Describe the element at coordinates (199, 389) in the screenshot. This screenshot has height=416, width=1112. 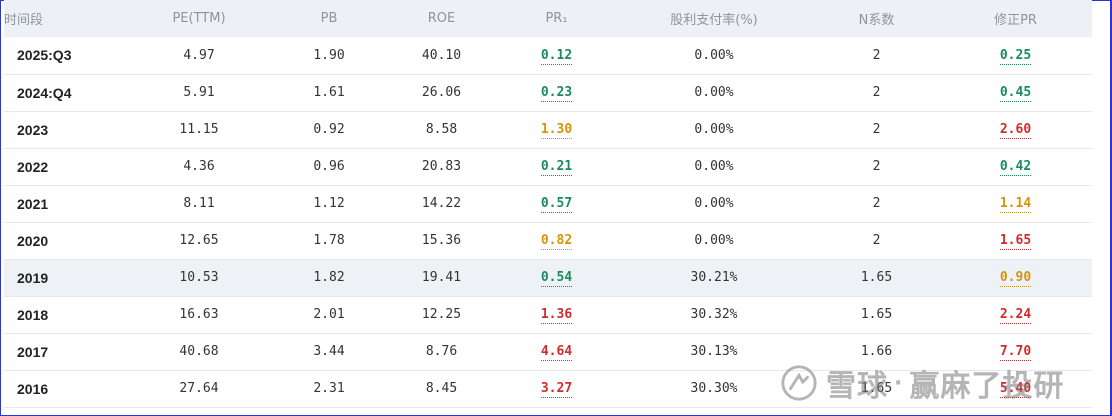
I see `cell-pe: 27.64` at that location.